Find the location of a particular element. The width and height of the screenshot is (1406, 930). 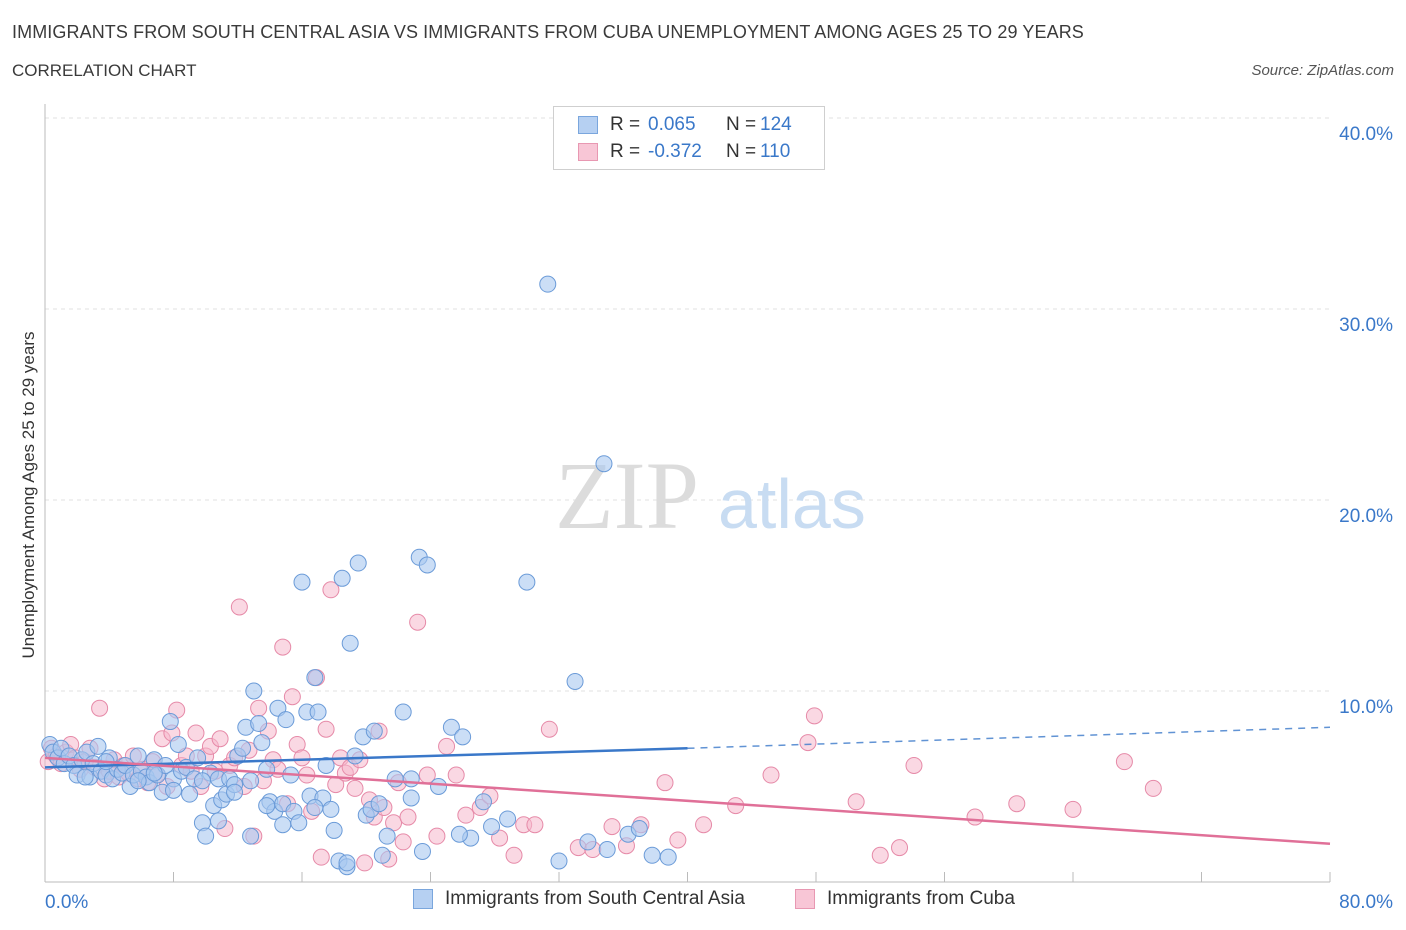

watermark-zip: ZIP is located at coordinates (627, 495).